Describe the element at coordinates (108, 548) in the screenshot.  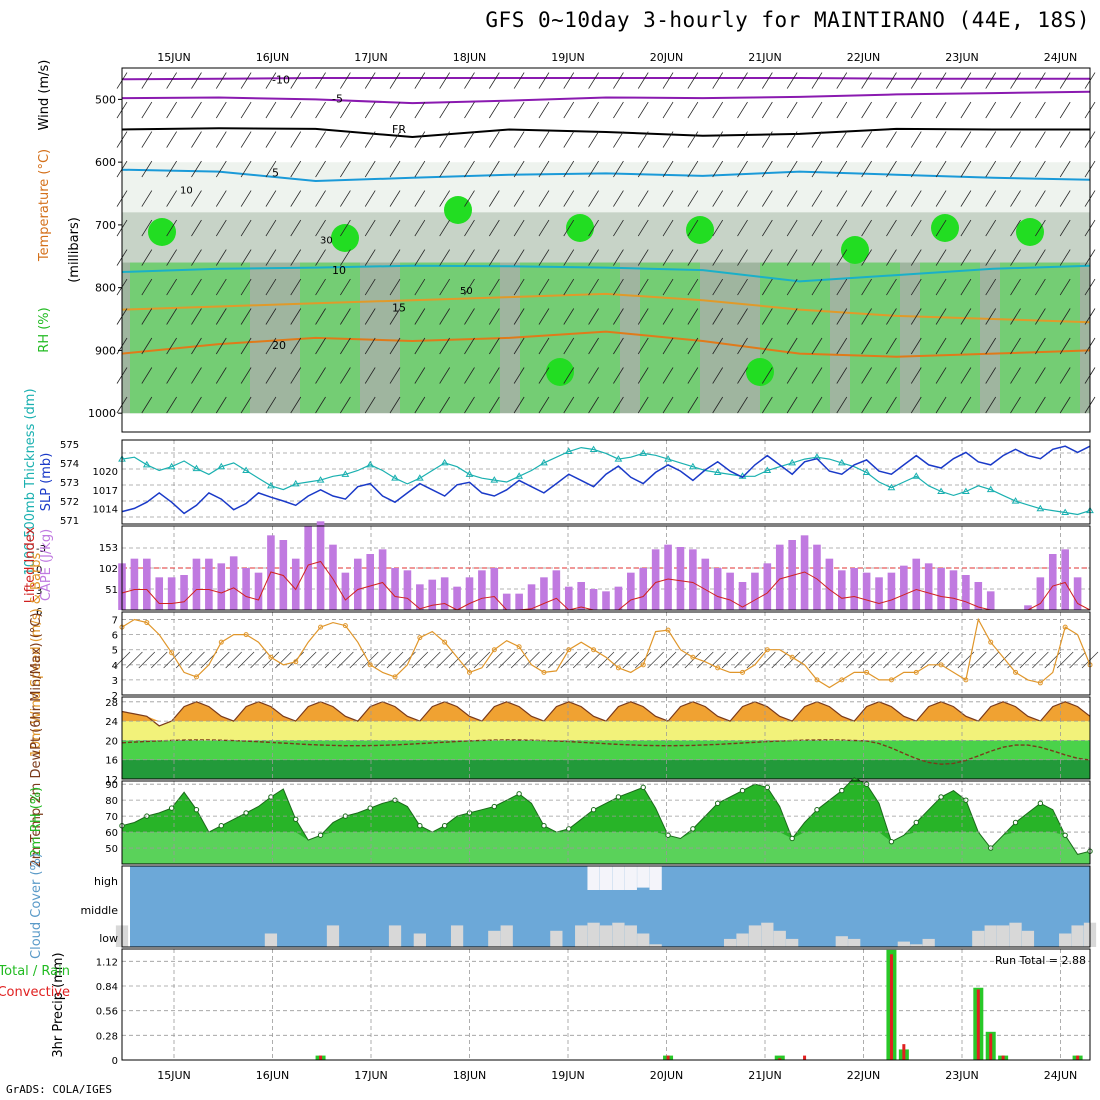
I see `cape-tick-label: 153` at that location.